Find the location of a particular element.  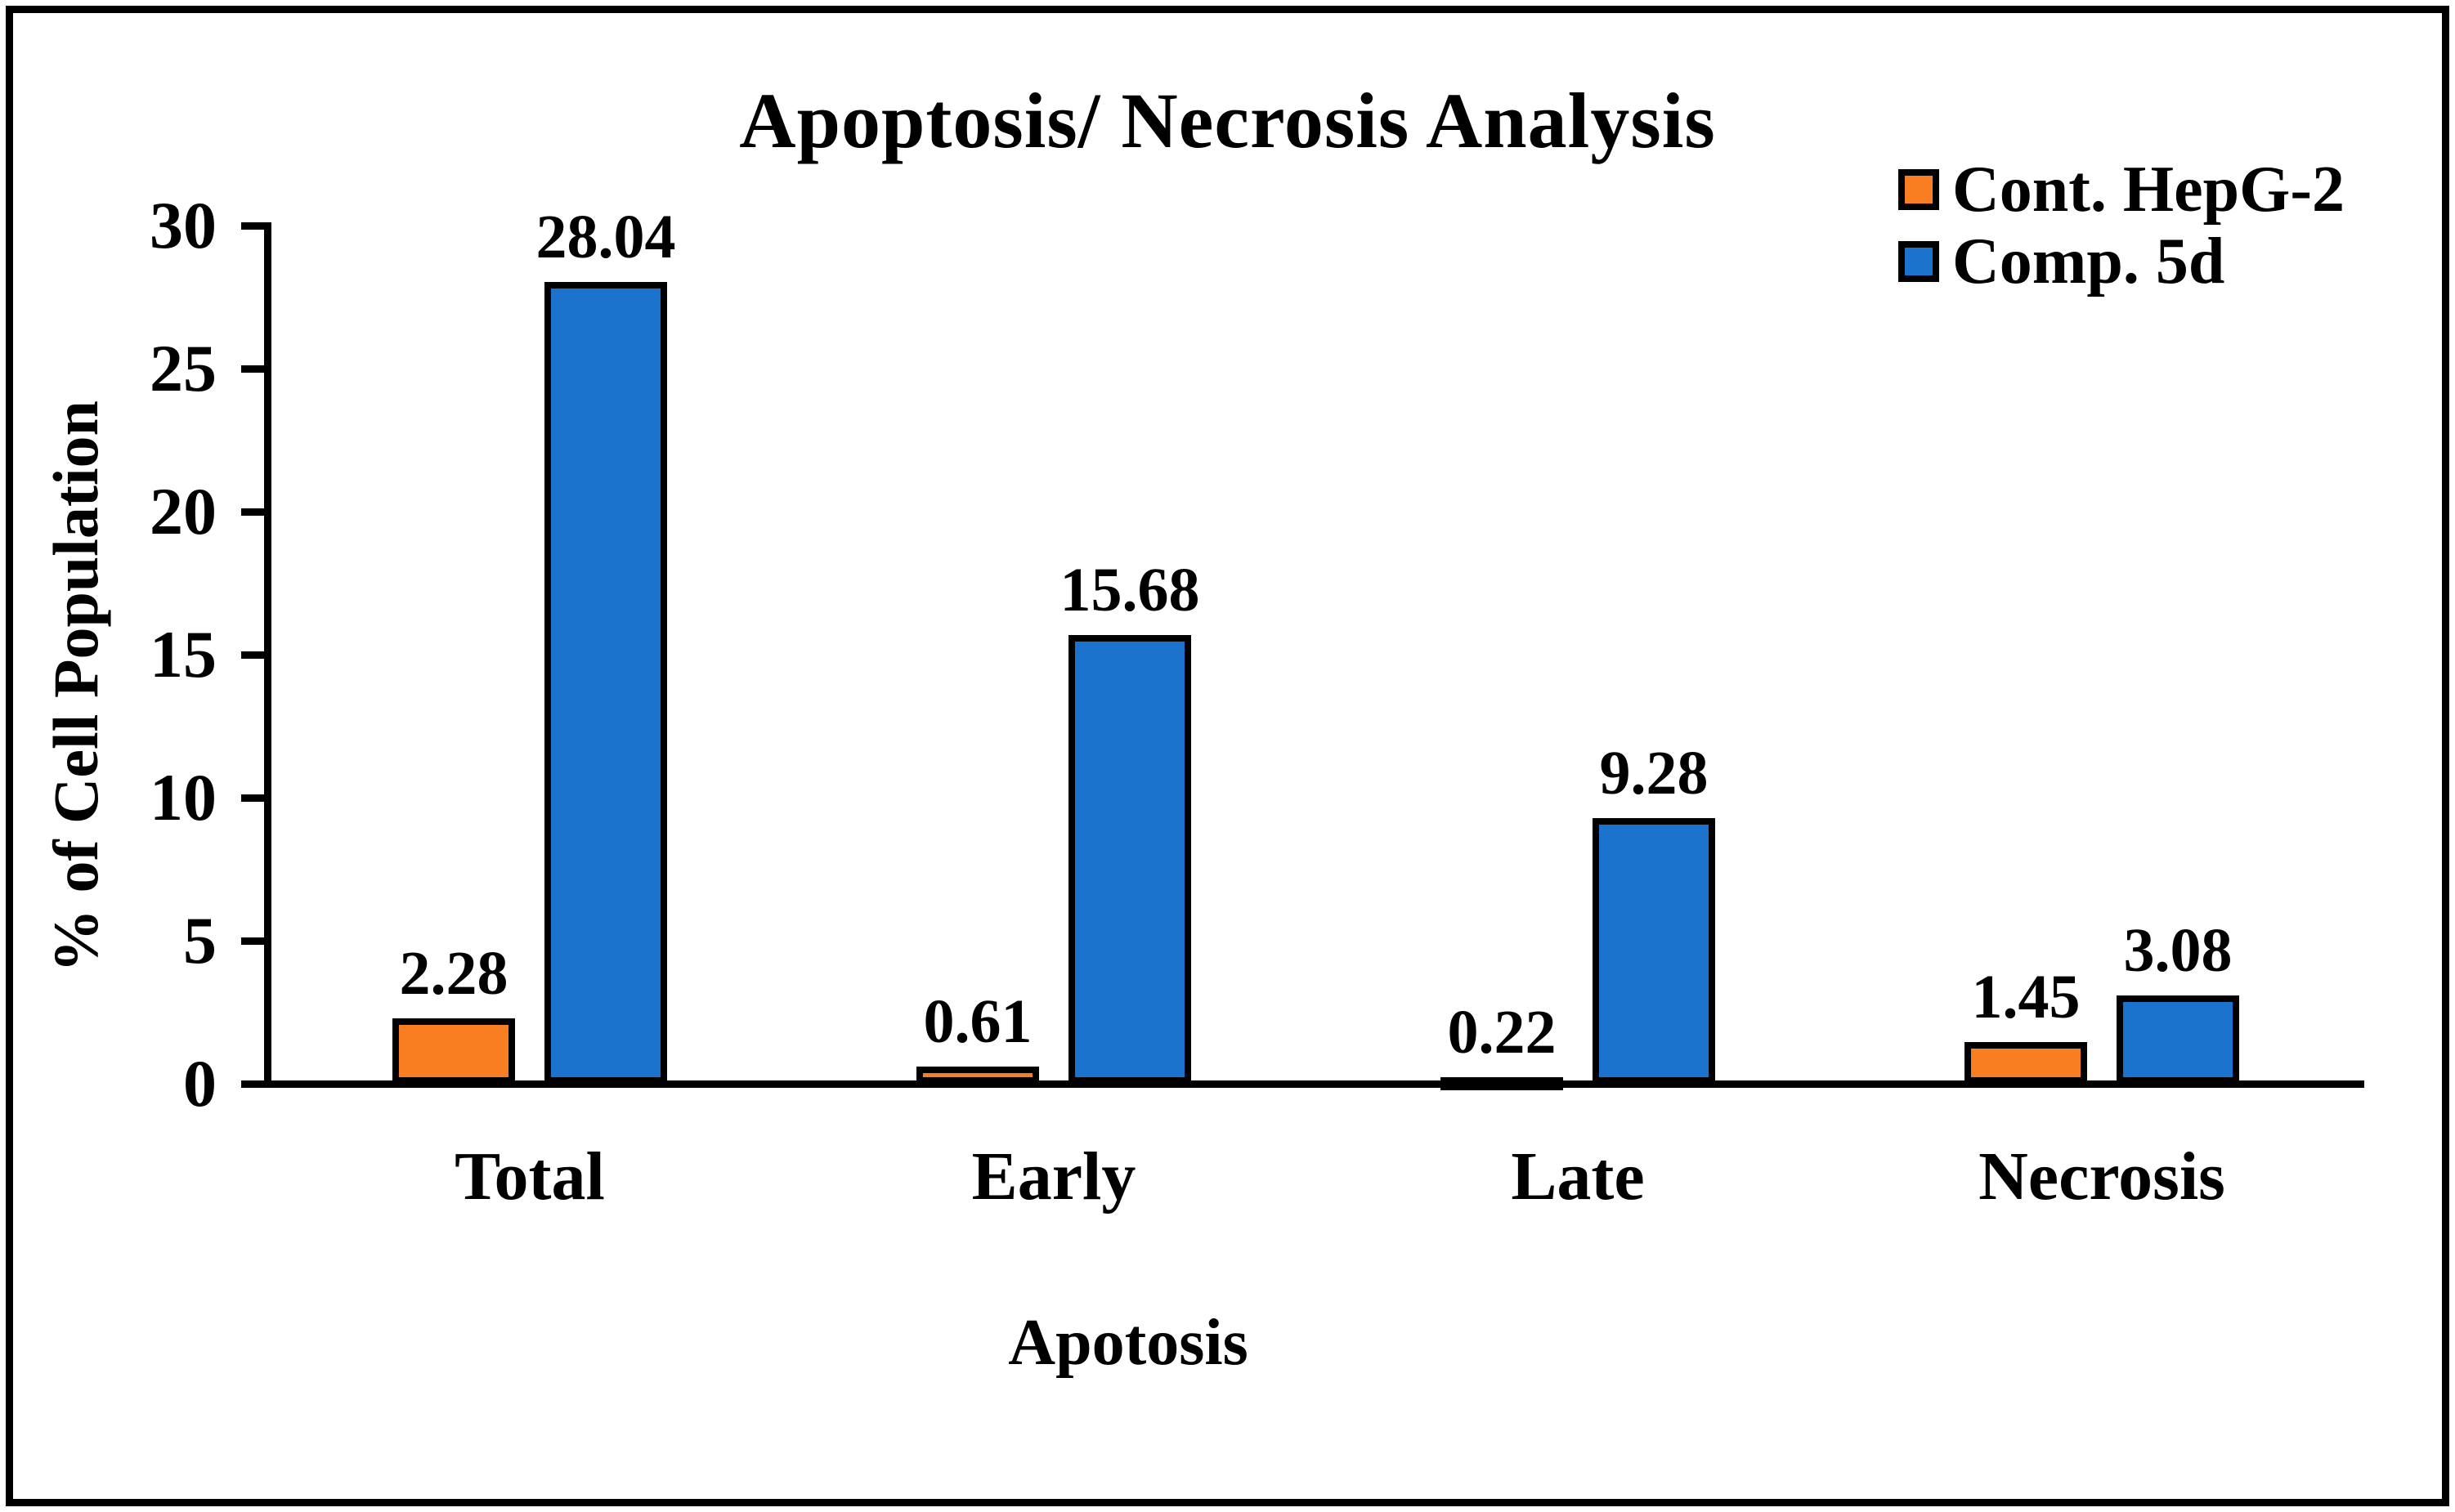

bar-comp-5d-late is located at coordinates (1654, 951).